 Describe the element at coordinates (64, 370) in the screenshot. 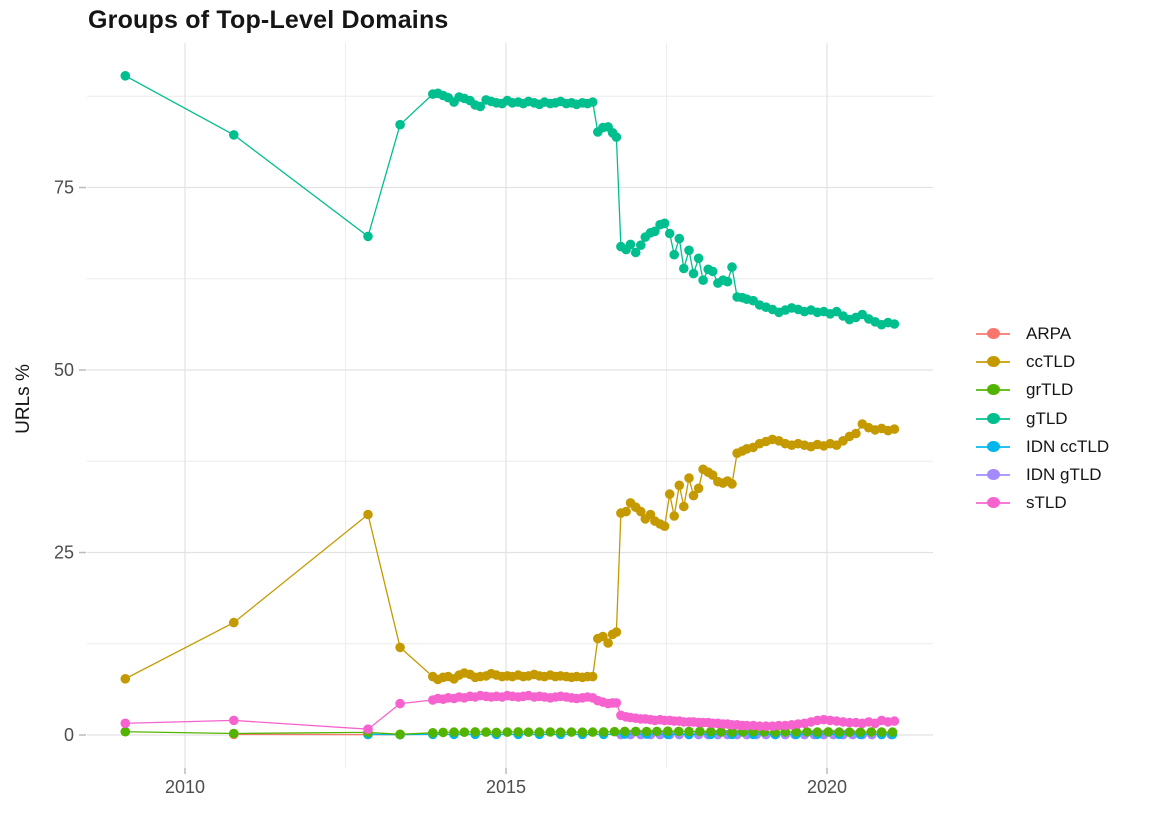

I see `y-tick-label: 50` at that location.